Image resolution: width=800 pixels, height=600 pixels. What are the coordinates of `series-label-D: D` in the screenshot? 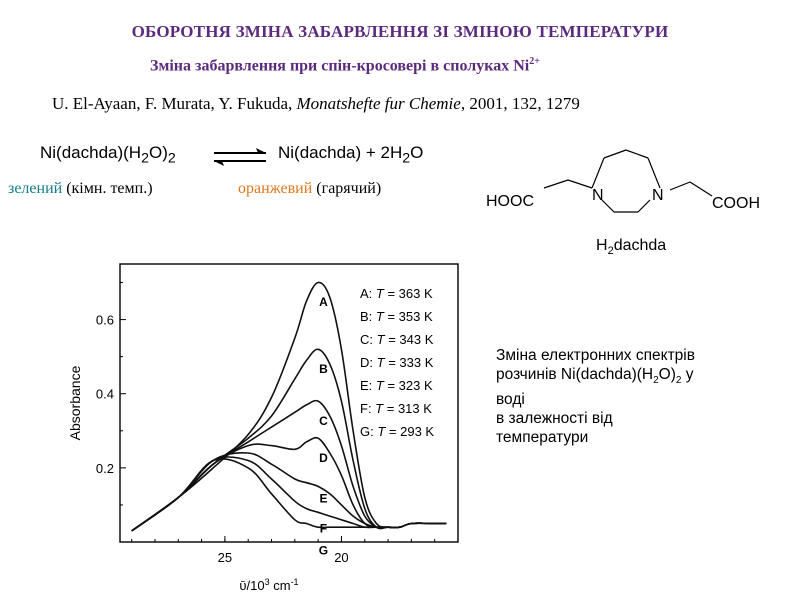 It's located at (323, 458).